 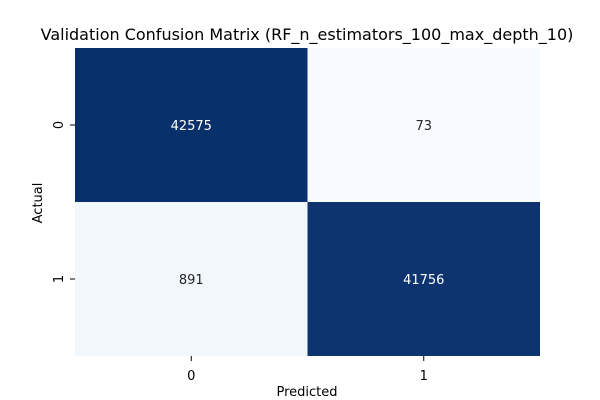 What do you see at coordinates (424, 376) in the screenshot?
I see `x-tick-label: 1` at bounding box center [424, 376].